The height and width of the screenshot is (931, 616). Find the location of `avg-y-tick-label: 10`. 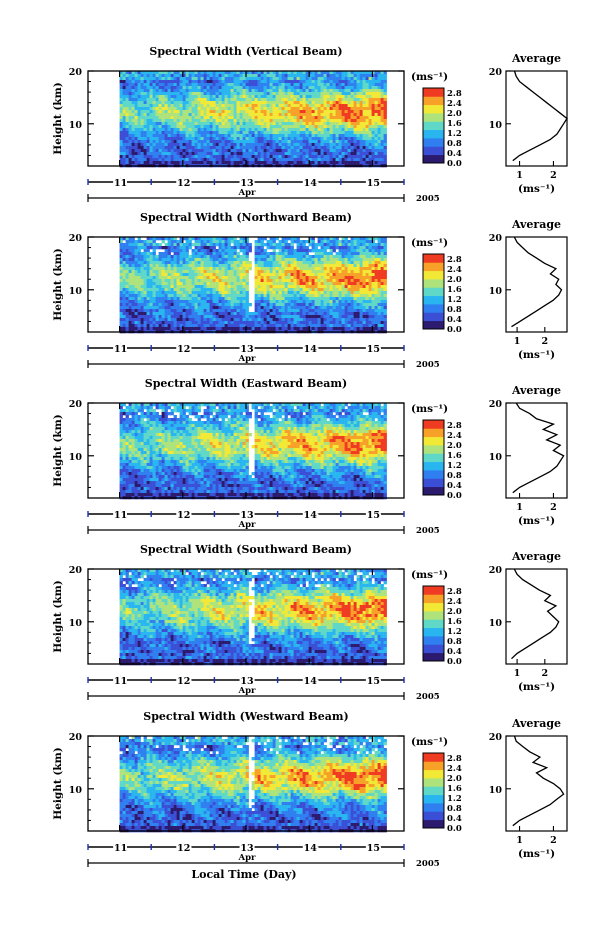

avg-y-tick-label: 10 is located at coordinates (496, 125).